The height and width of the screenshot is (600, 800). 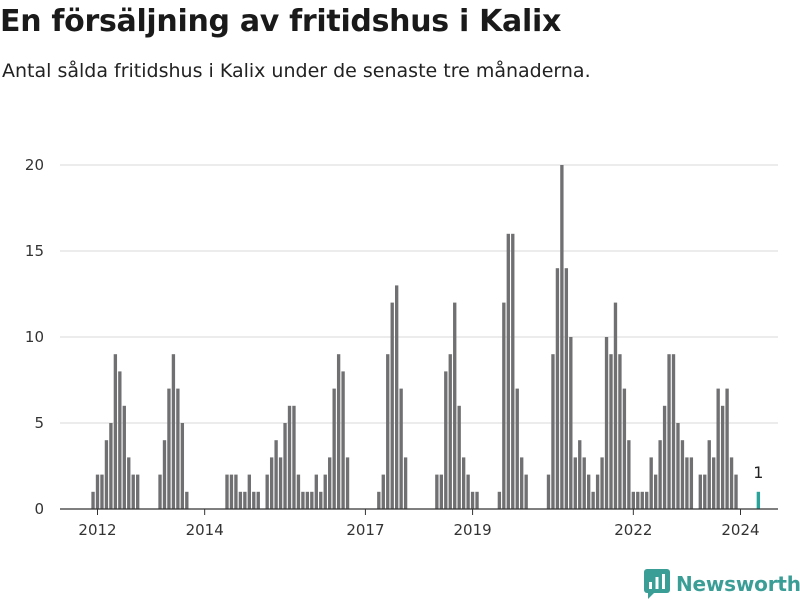 I want to click on brand-logo: Newsworthy, so click(x=722, y=584).